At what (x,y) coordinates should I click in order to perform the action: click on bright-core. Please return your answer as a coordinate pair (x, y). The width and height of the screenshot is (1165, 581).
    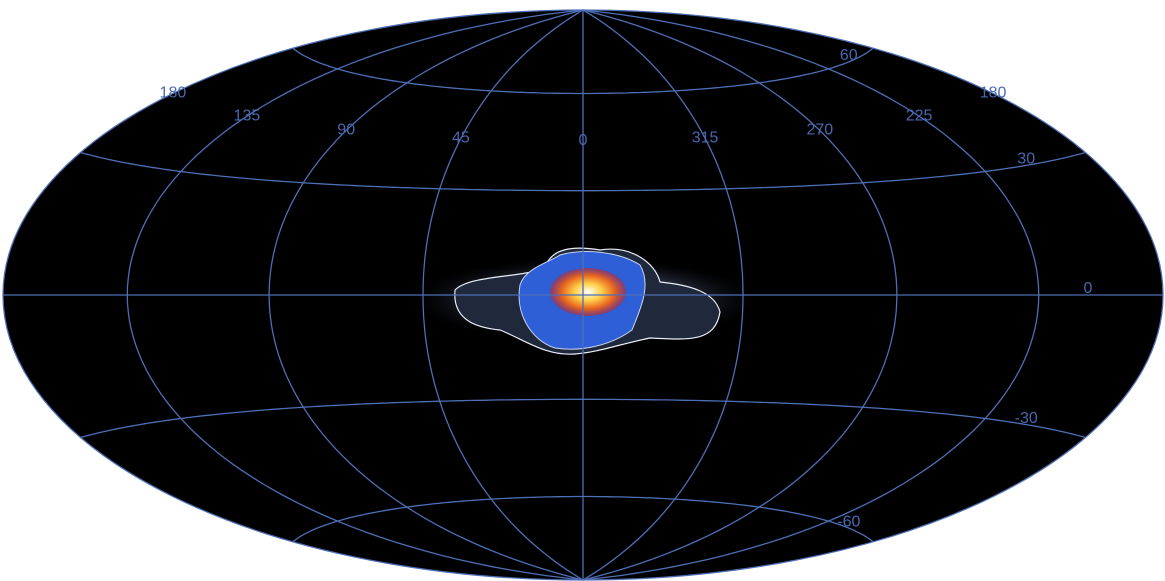
    Looking at the image, I should click on (588, 292).